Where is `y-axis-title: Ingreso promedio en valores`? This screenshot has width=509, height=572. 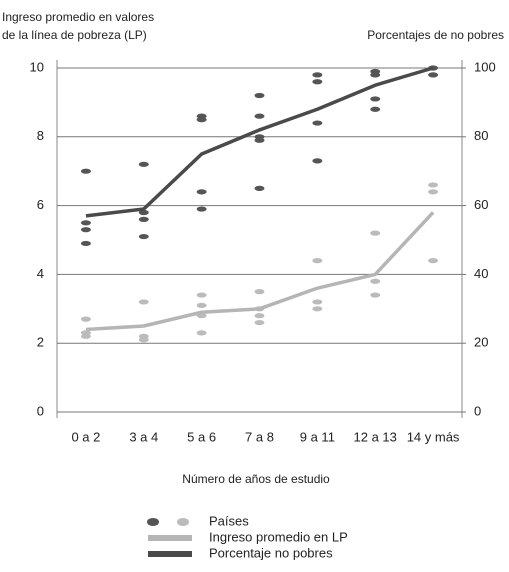 y-axis-title: Ingreso promedio en valores is located at coordinates (78, 17).